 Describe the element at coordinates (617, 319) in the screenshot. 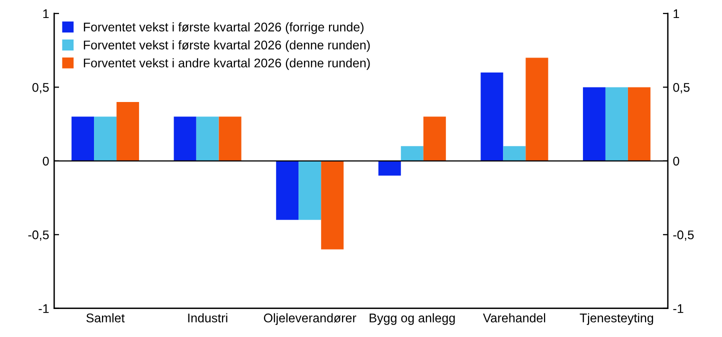

I see `x-tick-label: Tjenesteyting` at that location.